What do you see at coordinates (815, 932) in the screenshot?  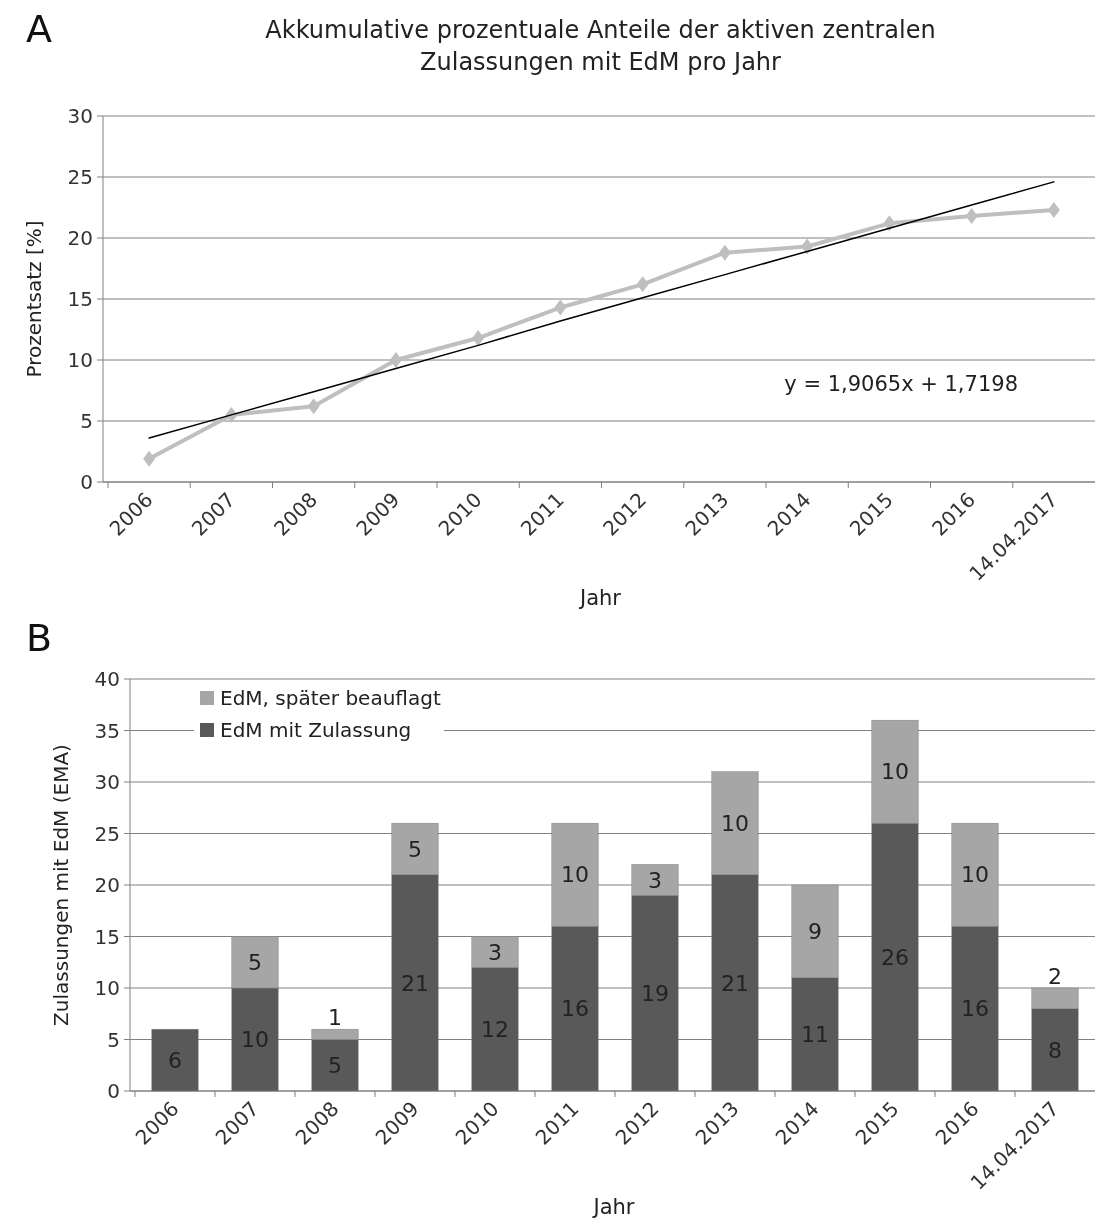 I see `data-label: 9` at bounding box center [815, 932].